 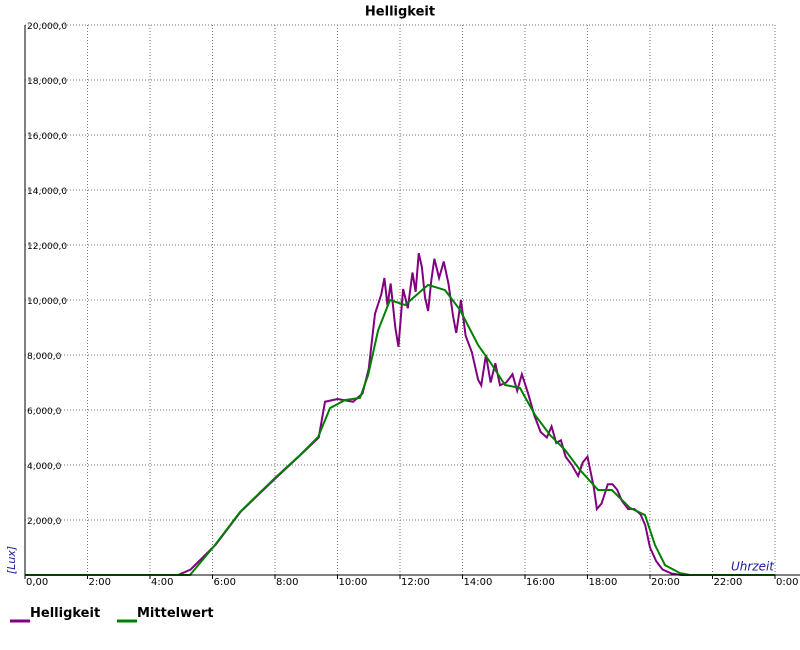 I want to click on legend-label: Mittelwert, so click(x=175, y=613).